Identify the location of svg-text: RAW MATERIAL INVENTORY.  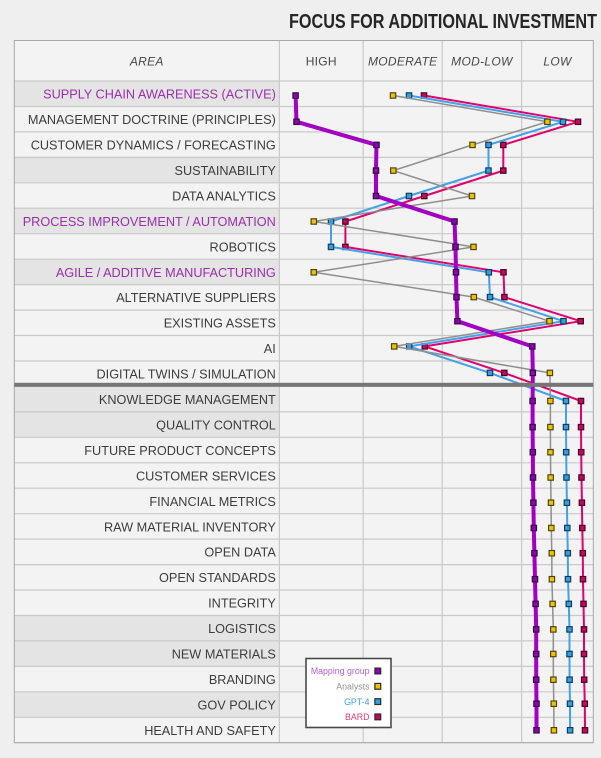
(190, 527).